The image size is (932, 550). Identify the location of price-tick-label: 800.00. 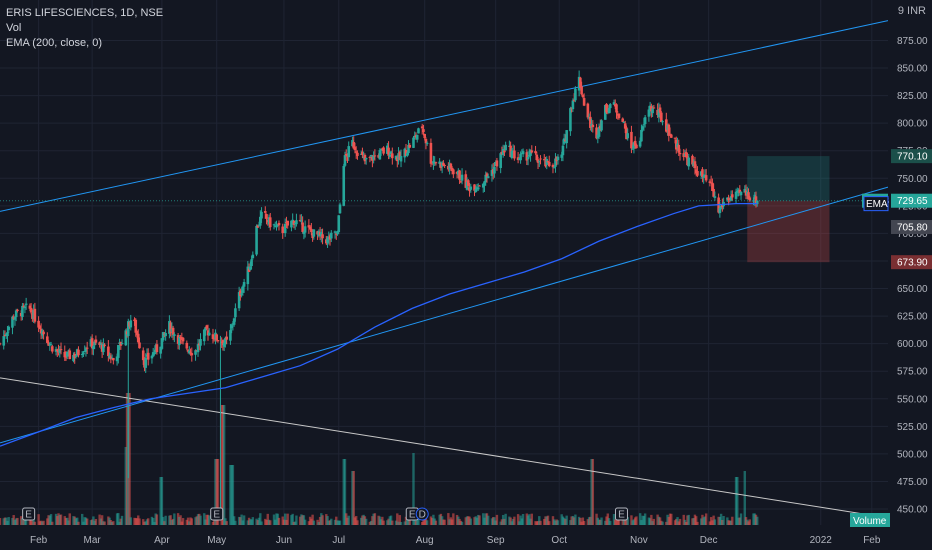
(912, 124).